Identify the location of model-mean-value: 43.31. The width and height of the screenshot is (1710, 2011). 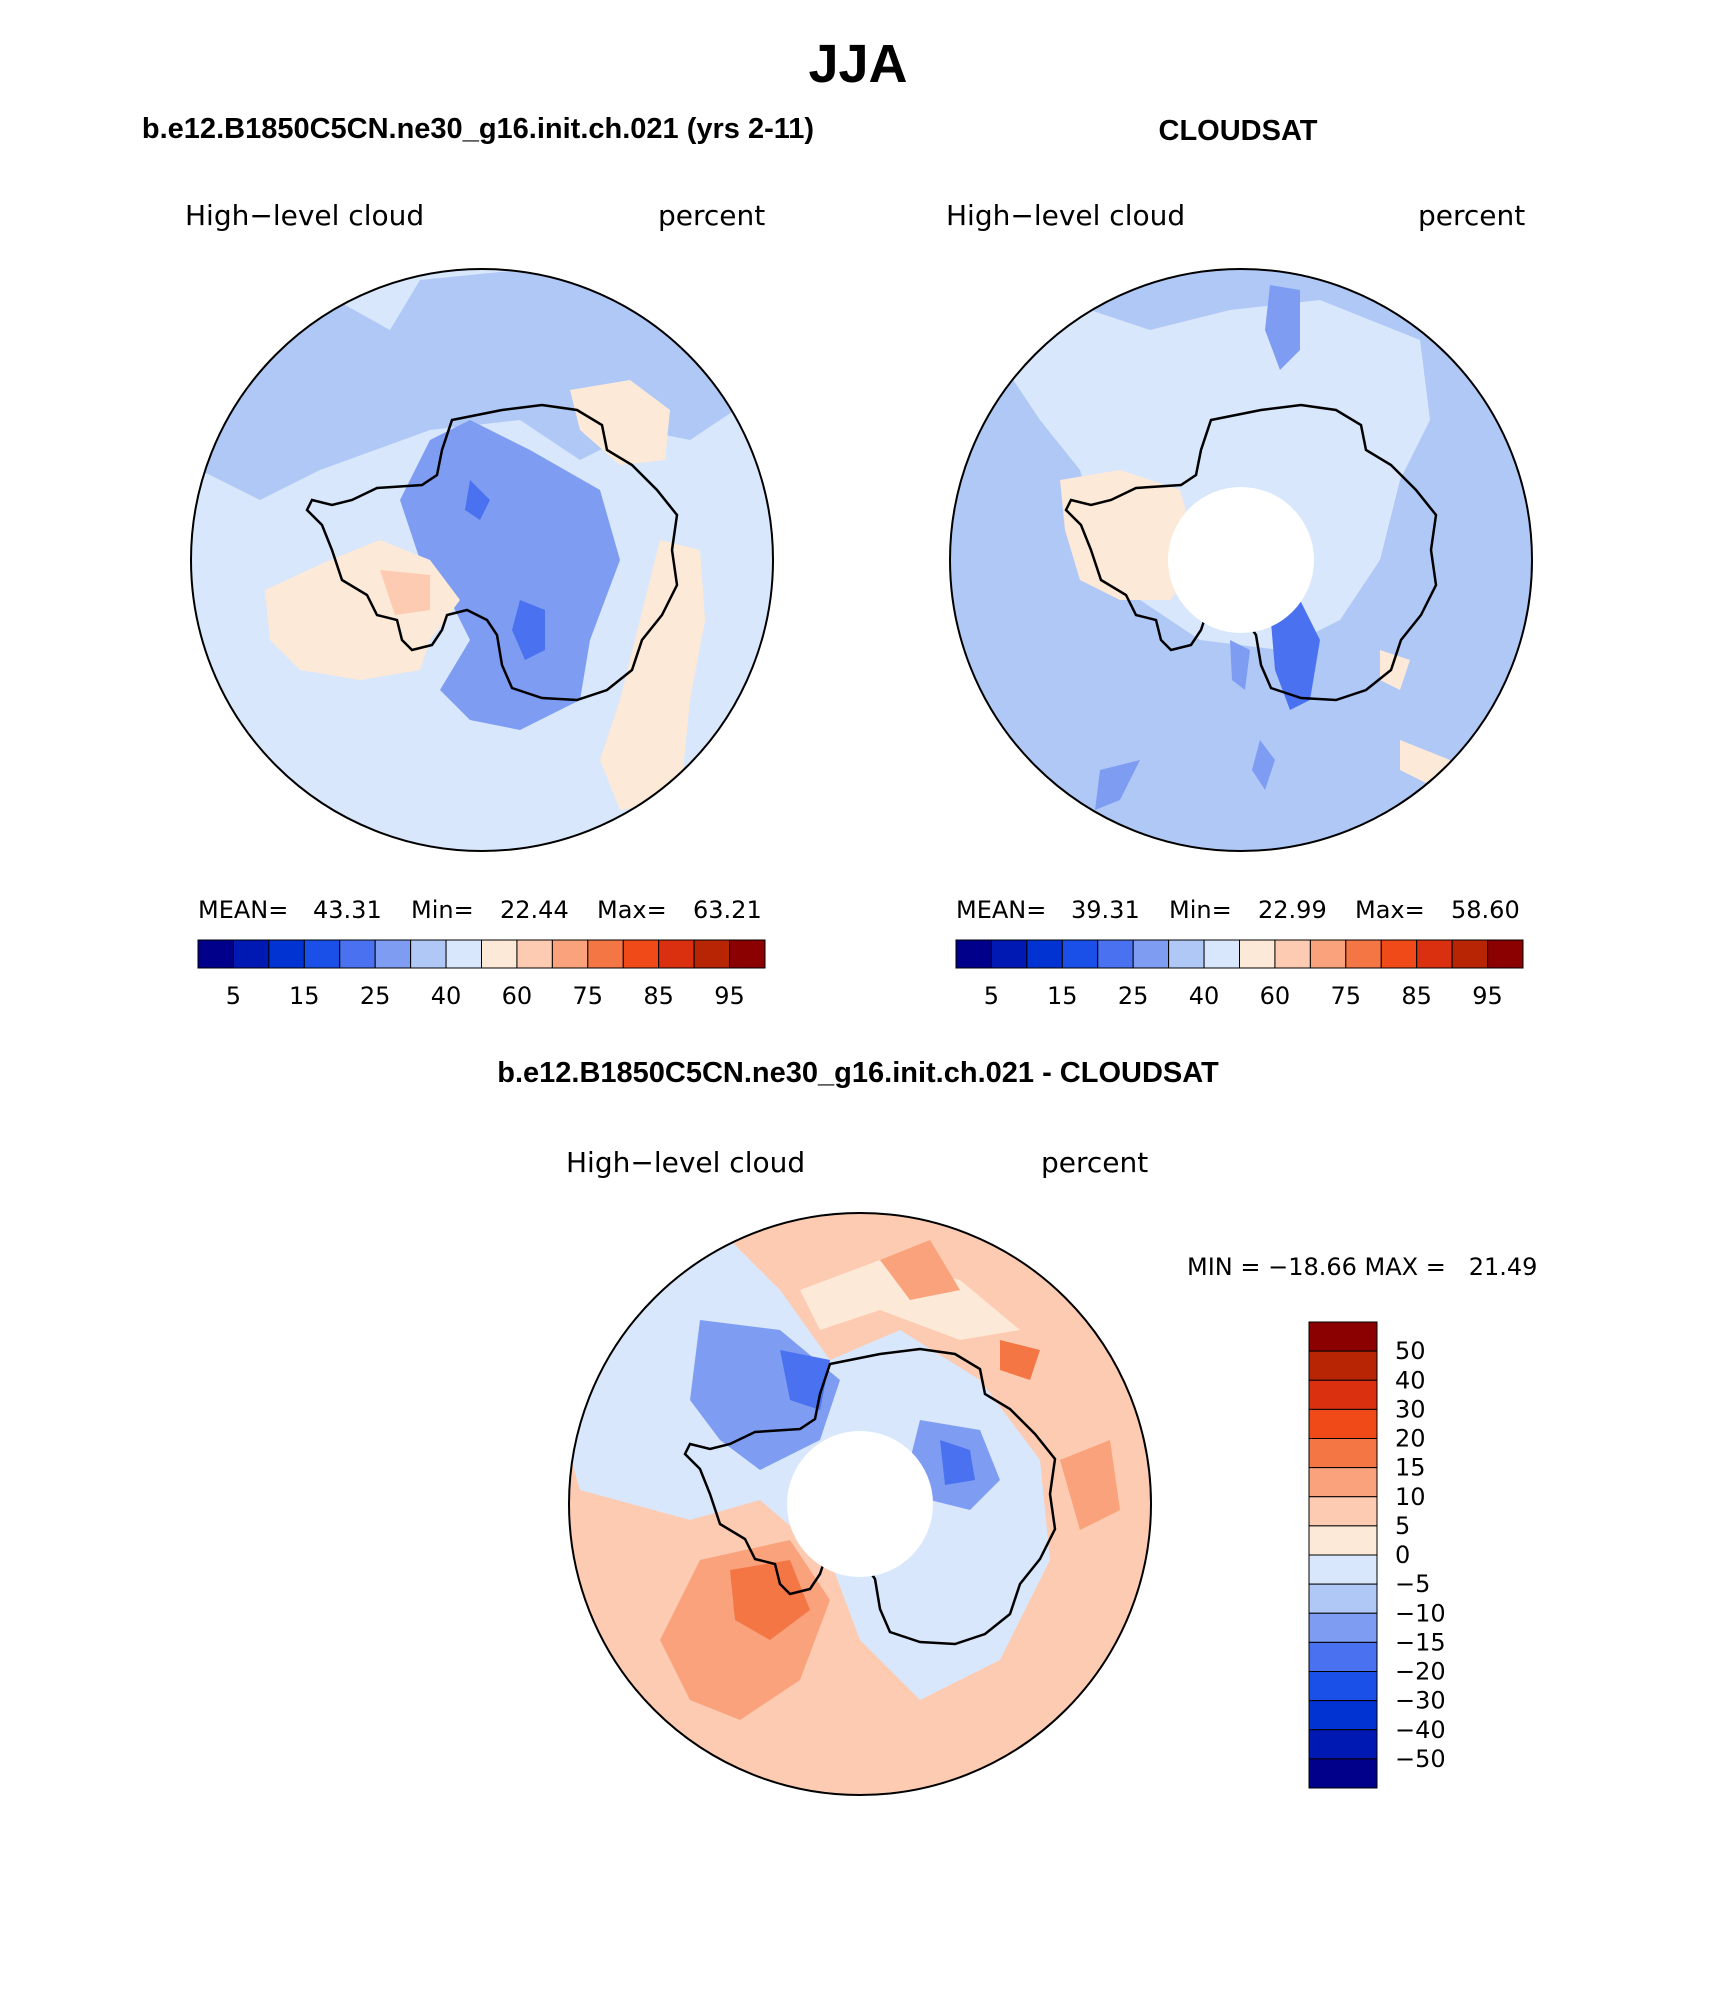
(347, 910).